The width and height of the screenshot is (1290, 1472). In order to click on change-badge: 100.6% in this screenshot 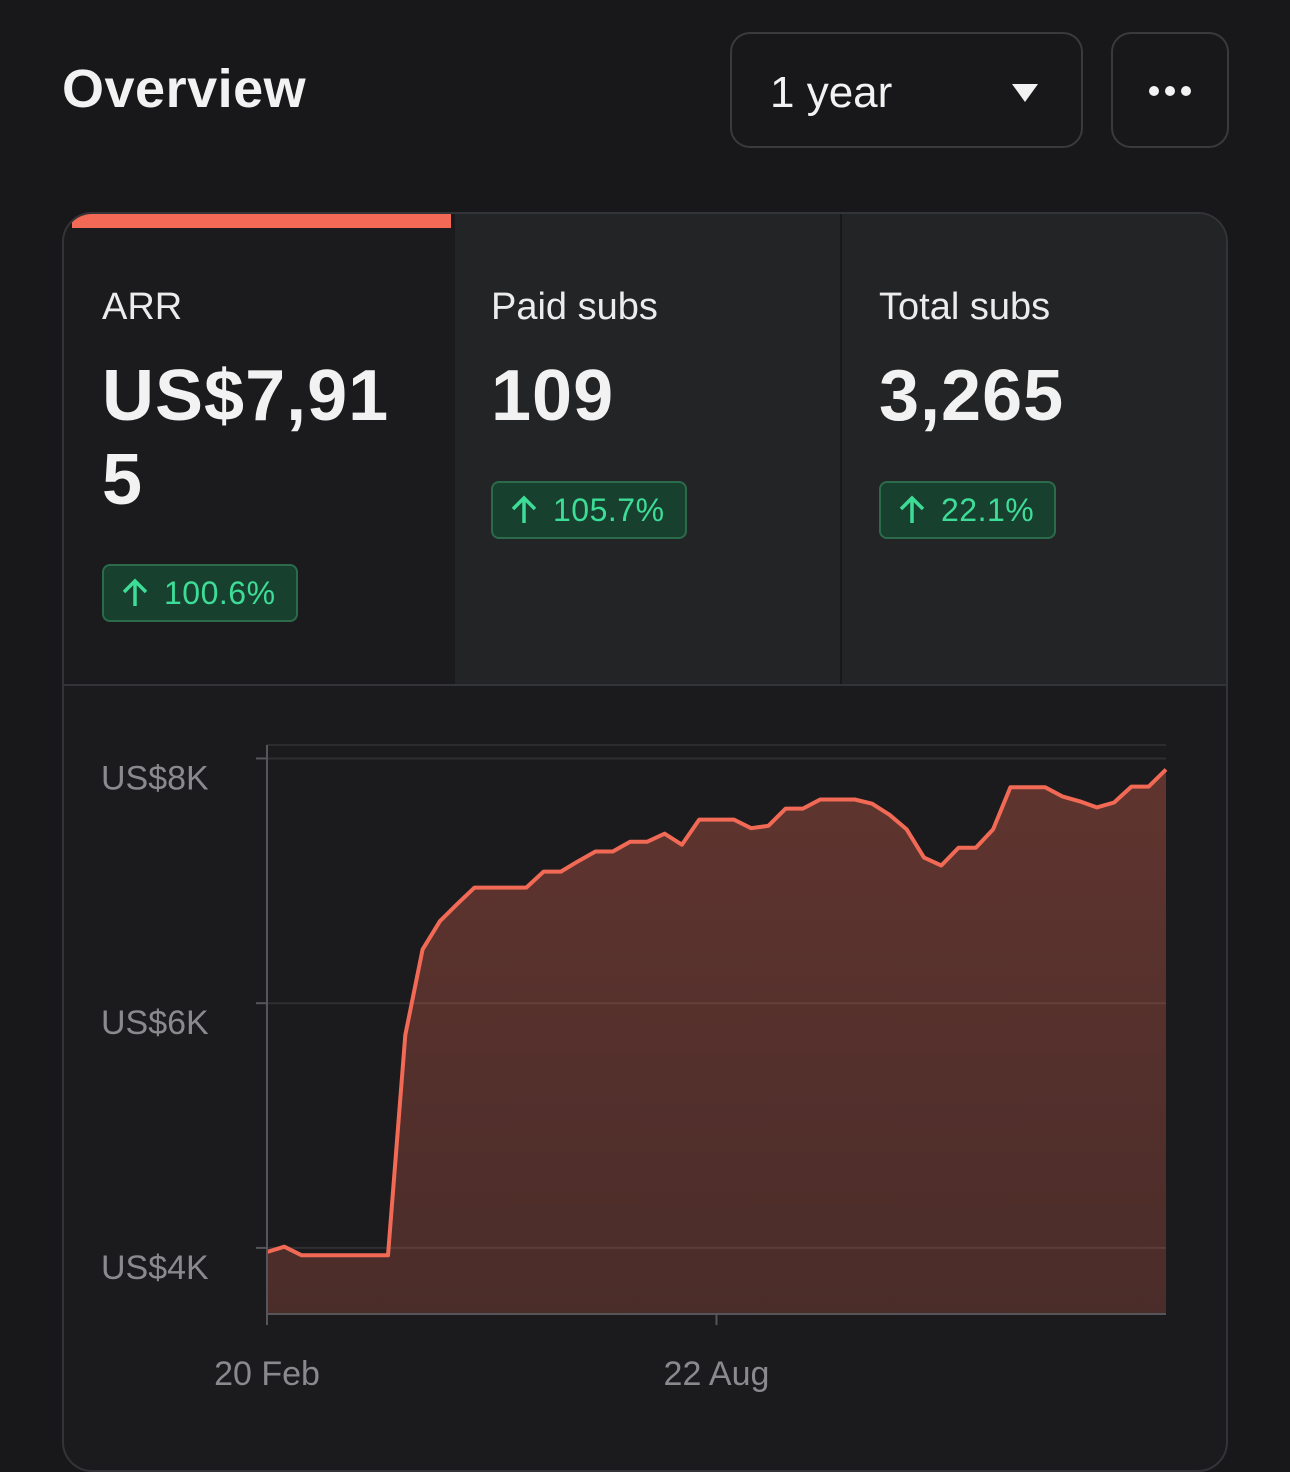, I will do `click(200, 593)`.